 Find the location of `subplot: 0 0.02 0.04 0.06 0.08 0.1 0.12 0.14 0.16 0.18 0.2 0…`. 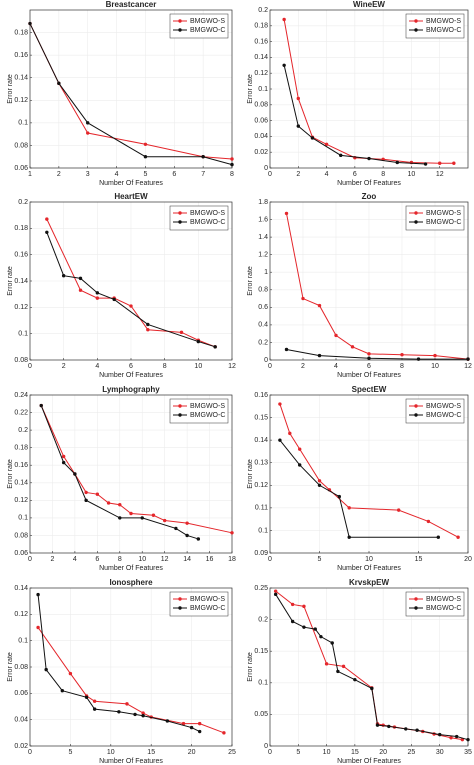

subplot: 0 0.02 0.04 0.06 0.08 0.1 0.12 0.14 0.16 0.18 0.2 0… is located at coordinates (358, 93).